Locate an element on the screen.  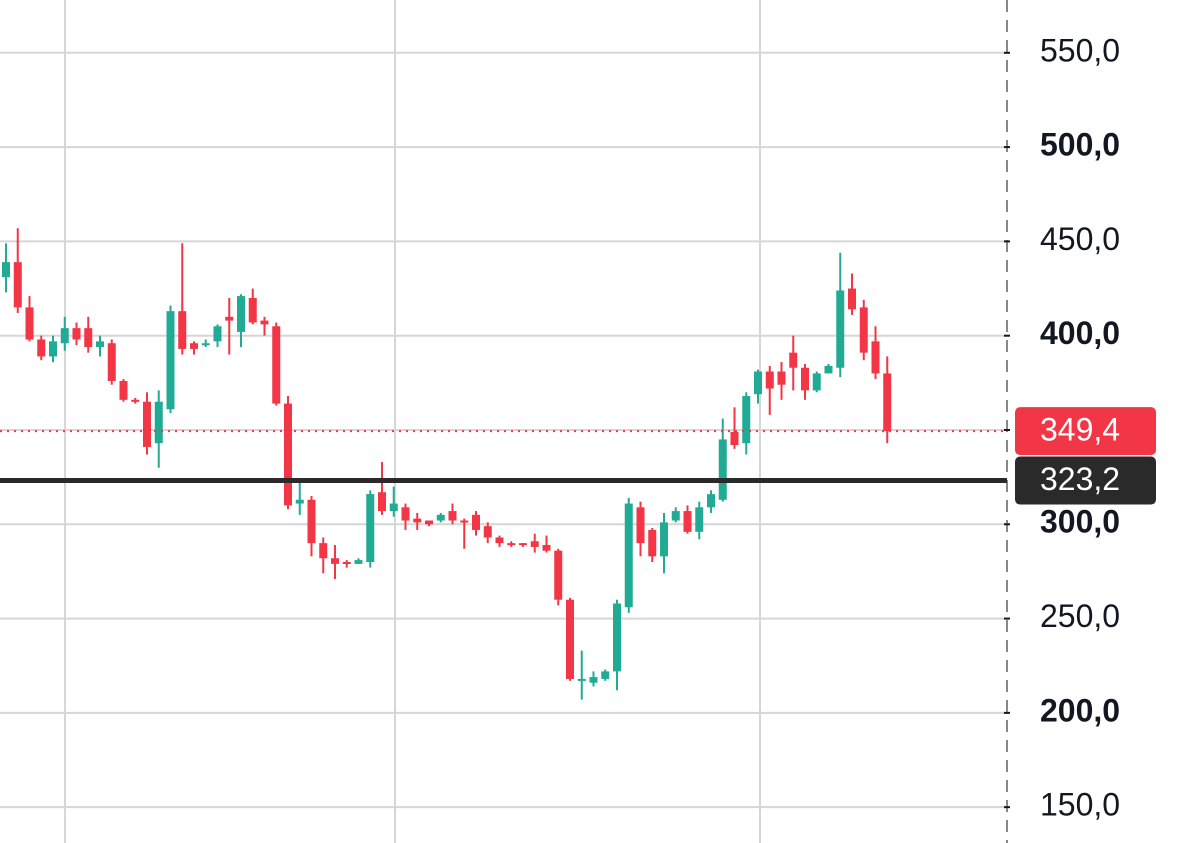
level-label: 323,2 is located at coordinates (1080, 479).